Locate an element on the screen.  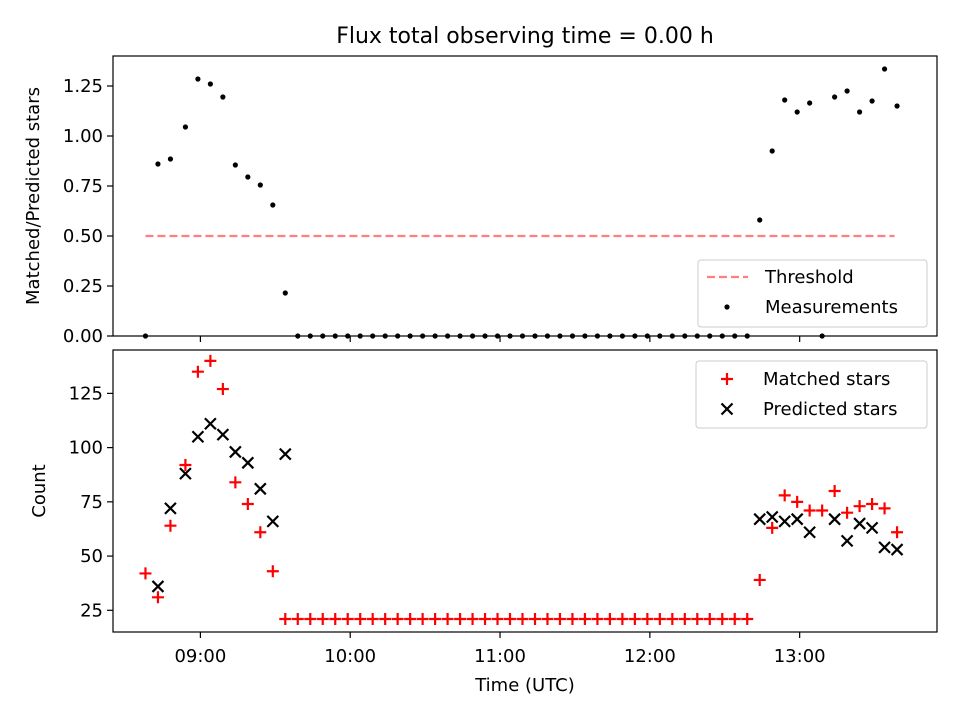
matched-legend-marker is located at coordinates (727, 379).